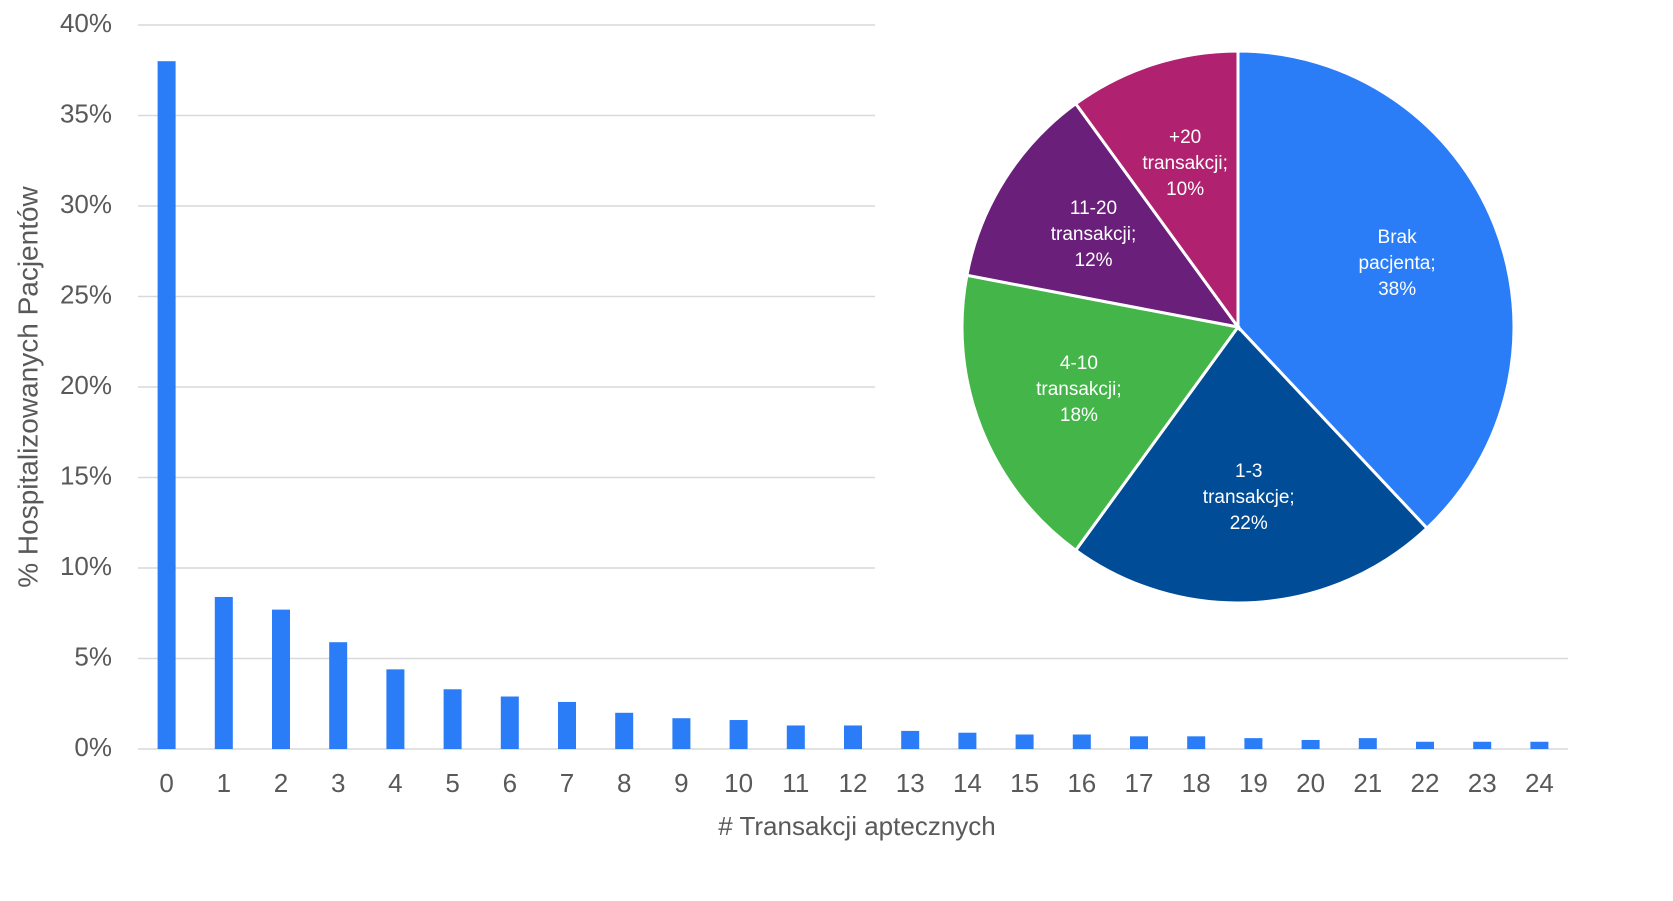  What do you see at coordinates (86, 566) in the screenshot?
I see `y-tick-label: 10%` at bounding box center [86, 566].